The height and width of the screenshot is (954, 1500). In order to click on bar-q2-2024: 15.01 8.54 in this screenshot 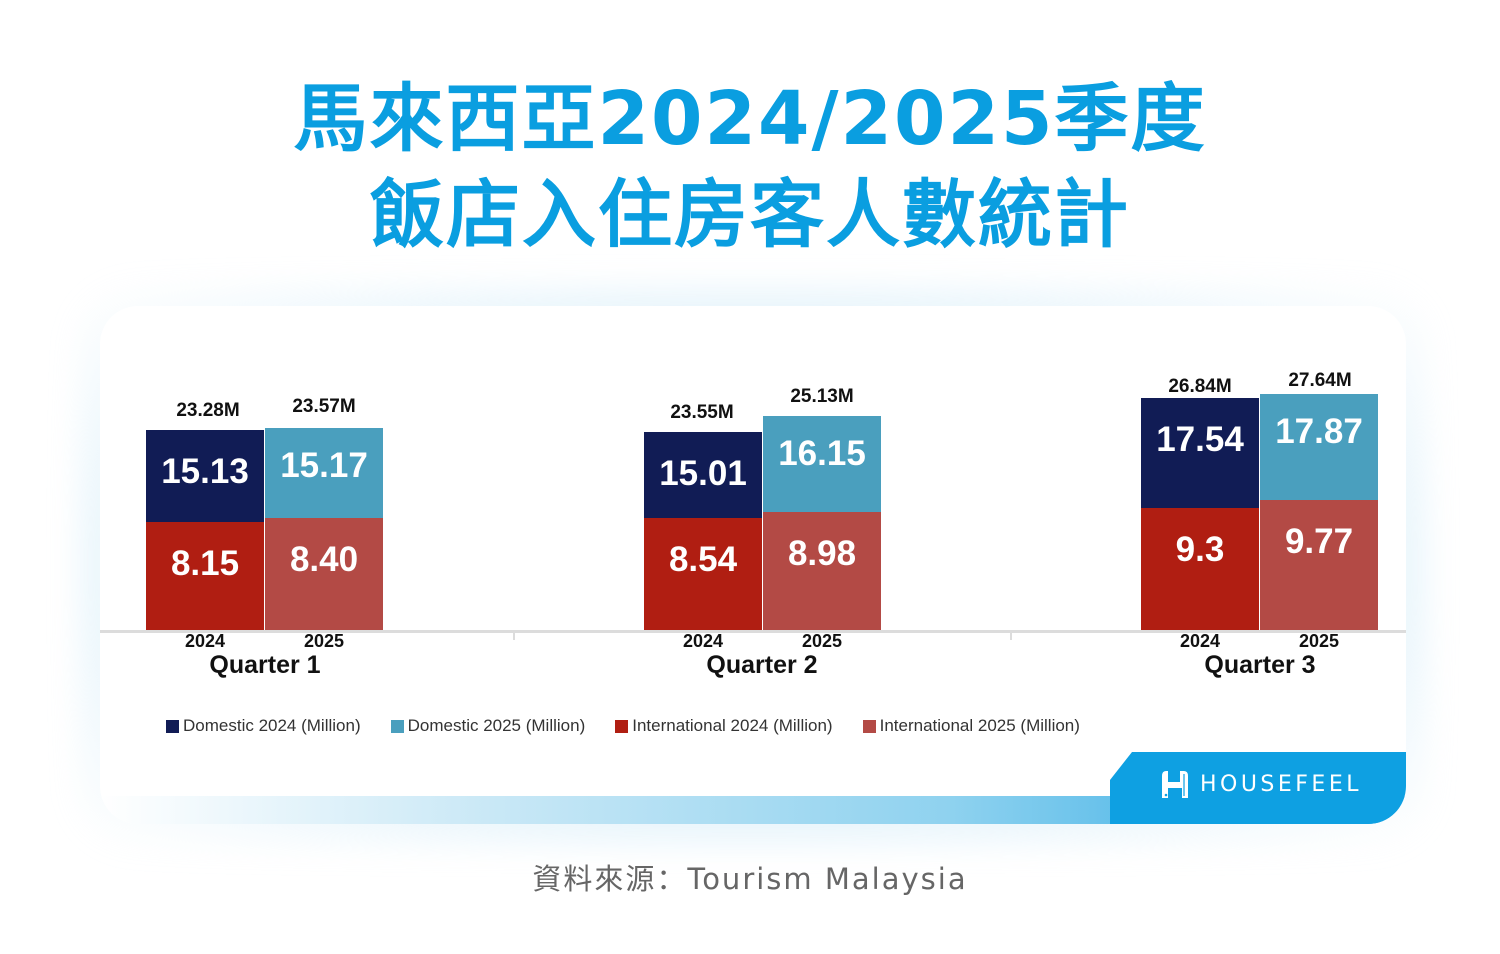, I will do `click(703, 531)`.